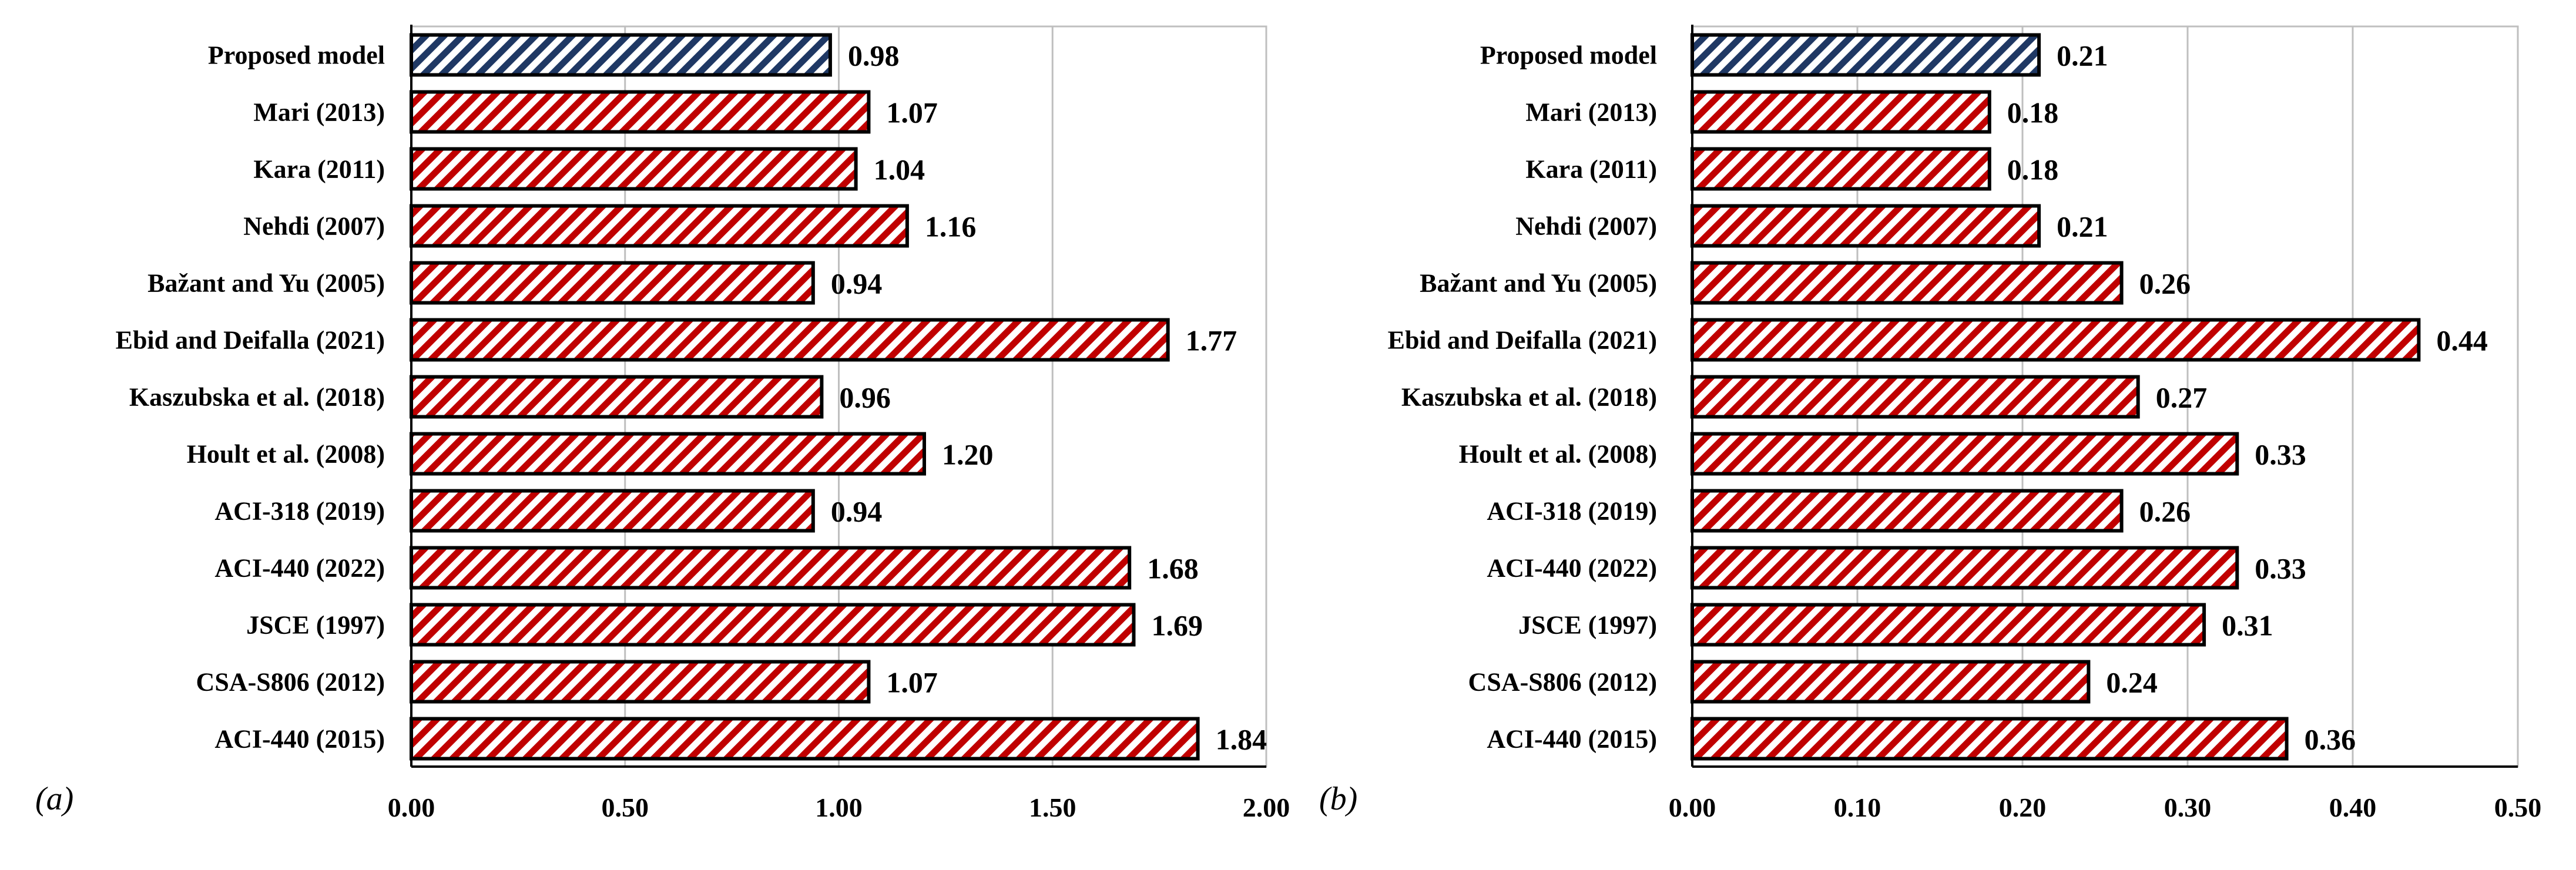 The image size is (2576, 870). Describe the element at coordinates (1211, 341) in the screenshot. I see `data-label: 1.77` at that location.